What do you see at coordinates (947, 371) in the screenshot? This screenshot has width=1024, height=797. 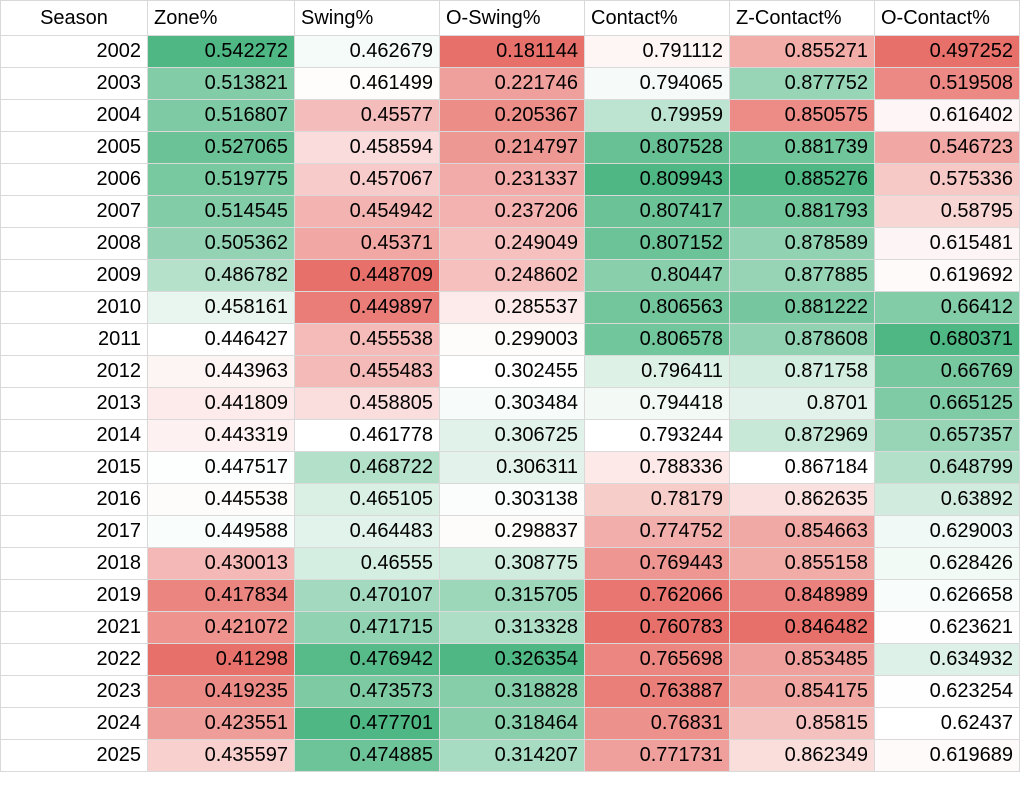 I see `cell-o-contact-pct: 0.66769` at bounding box center [947, 371].